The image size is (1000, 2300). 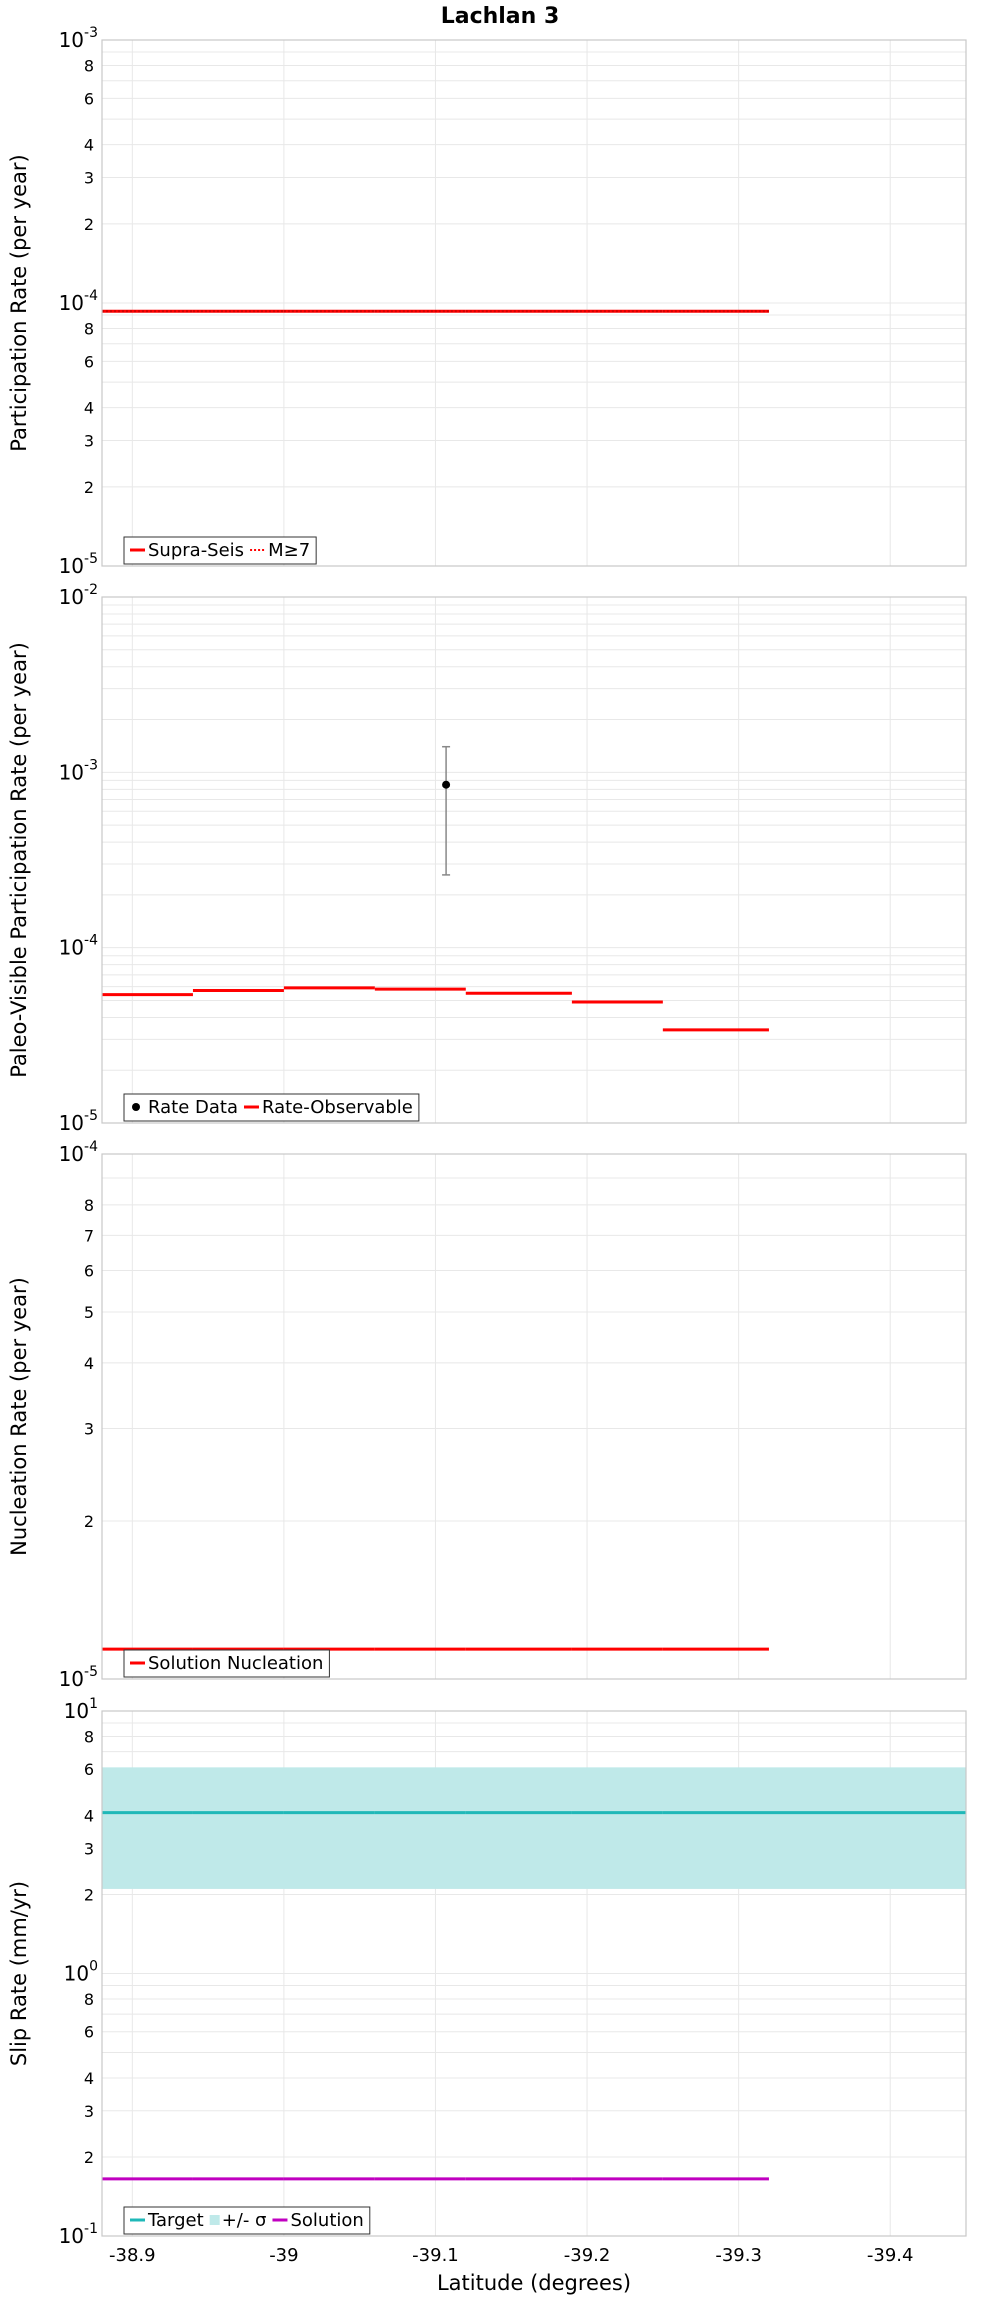 I want to click on legend-label: Solution Nucleation, so click(x=235, y=1663).